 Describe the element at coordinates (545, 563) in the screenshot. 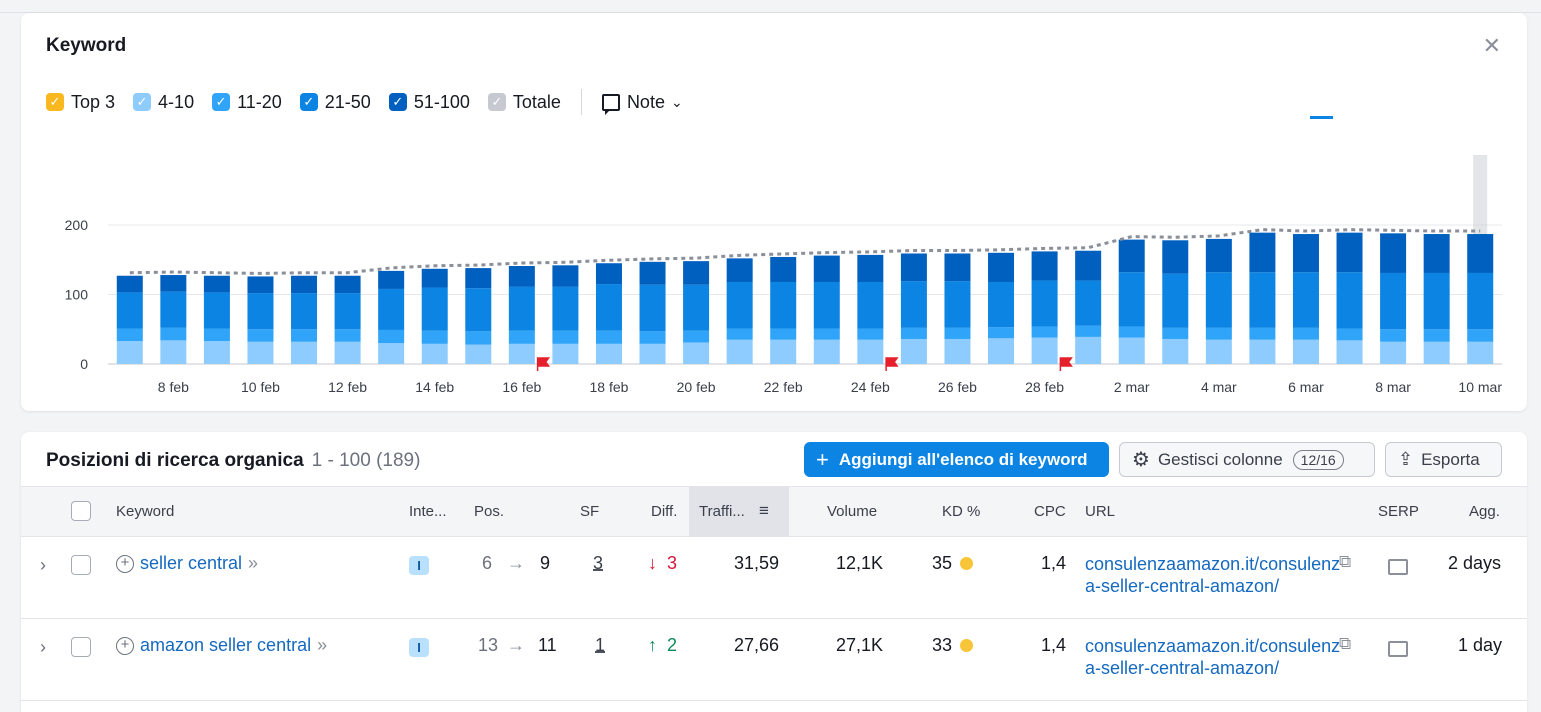

I see `position-to: 9` at that location.